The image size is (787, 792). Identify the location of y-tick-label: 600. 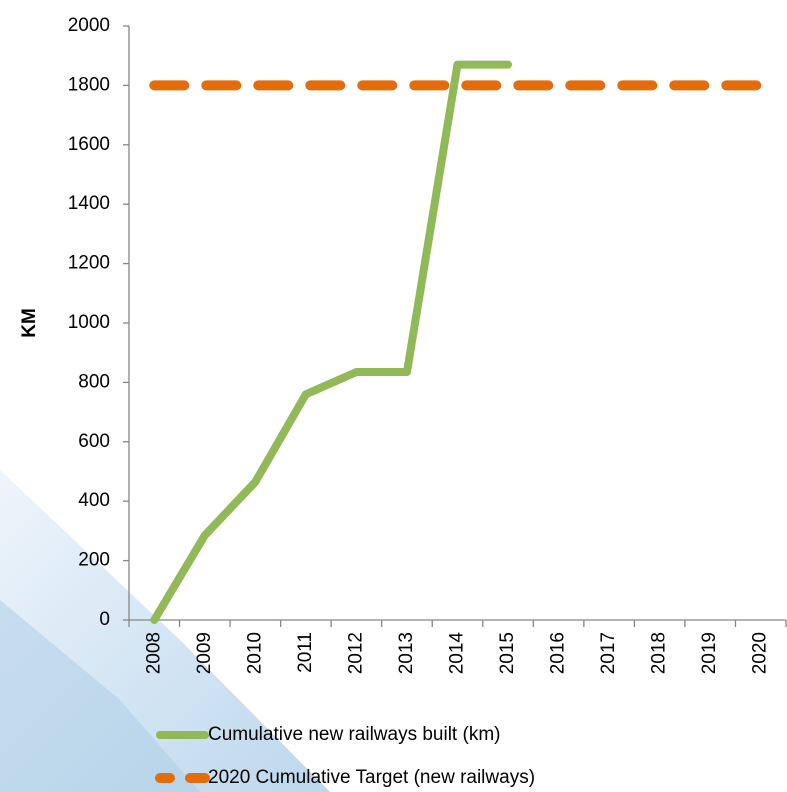
(94, 441).